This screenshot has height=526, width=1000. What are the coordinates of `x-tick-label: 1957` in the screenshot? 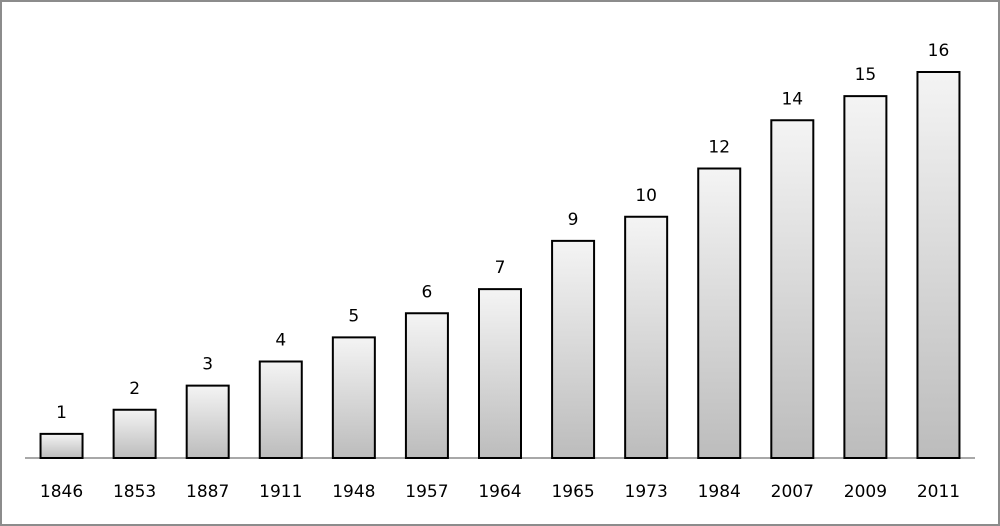 It's located at (426, 492).